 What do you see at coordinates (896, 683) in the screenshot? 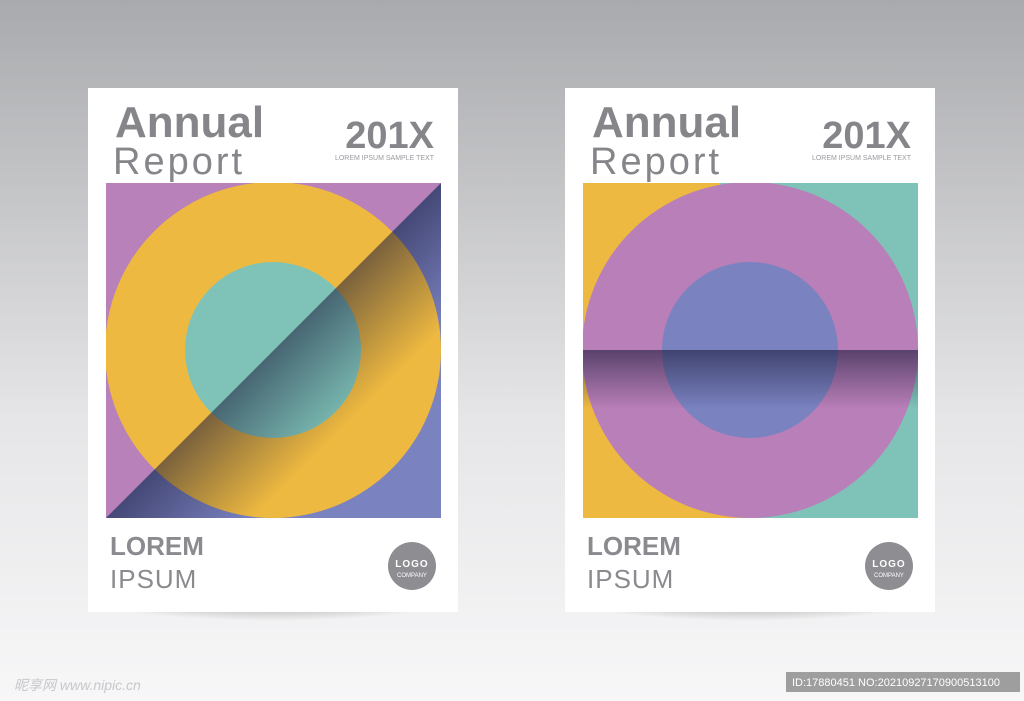
I see `image-id: ID:17880451 NO:20210927170900513100` at bounding box center [896, 683].